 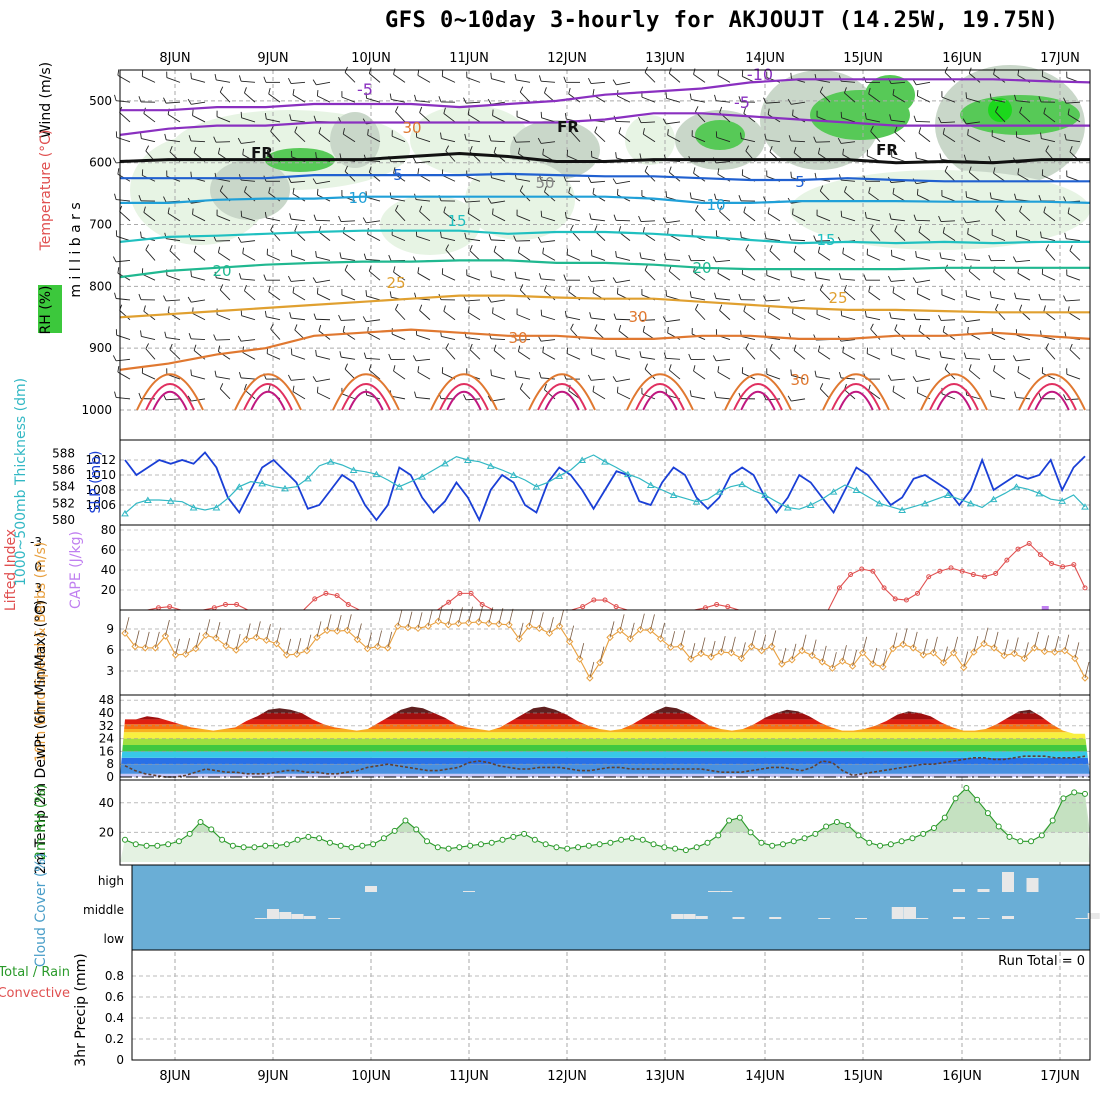 I want to click on li-tick: 0, so click(x=38, y=567).